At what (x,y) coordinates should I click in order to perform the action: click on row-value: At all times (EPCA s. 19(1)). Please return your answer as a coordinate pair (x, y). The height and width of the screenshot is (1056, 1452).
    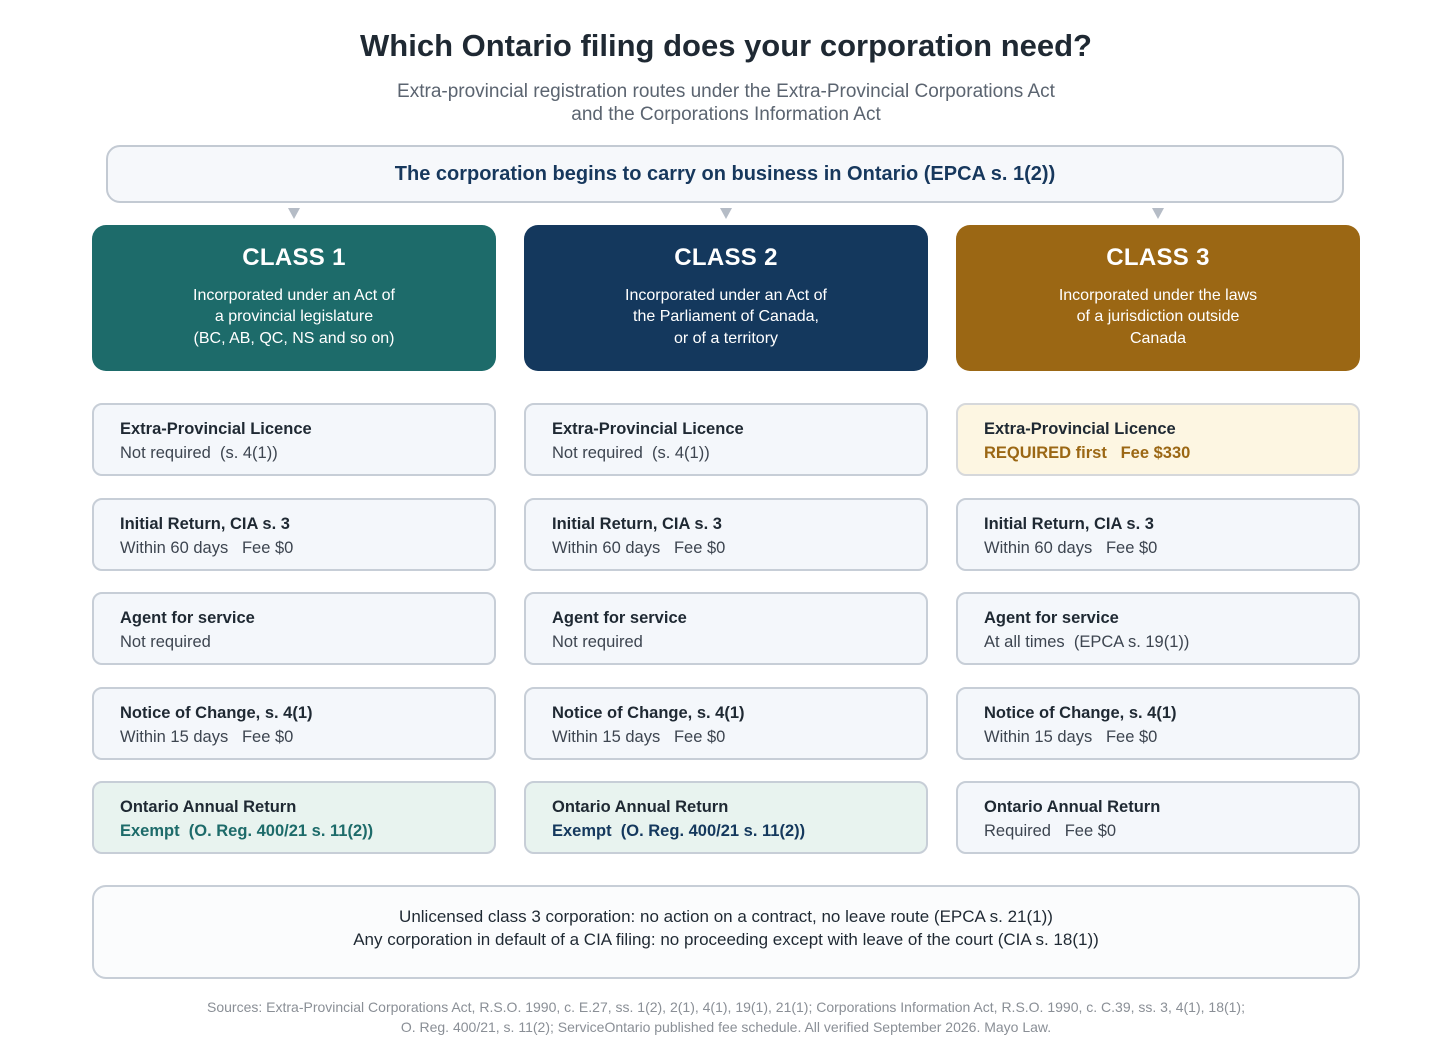
    Looking at the image, I should click on (1087, 642).